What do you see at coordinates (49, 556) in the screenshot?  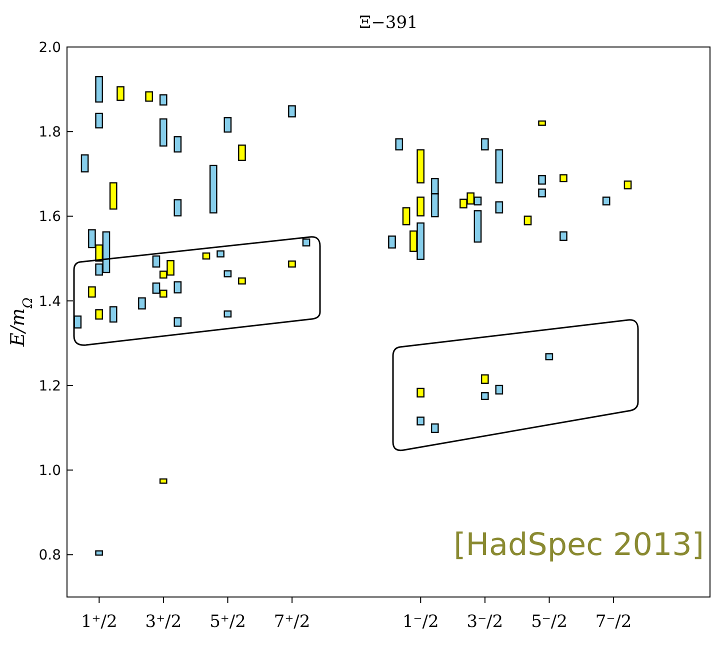 I see `y-tick-label: 0.8` at bounding box center [49, 556].